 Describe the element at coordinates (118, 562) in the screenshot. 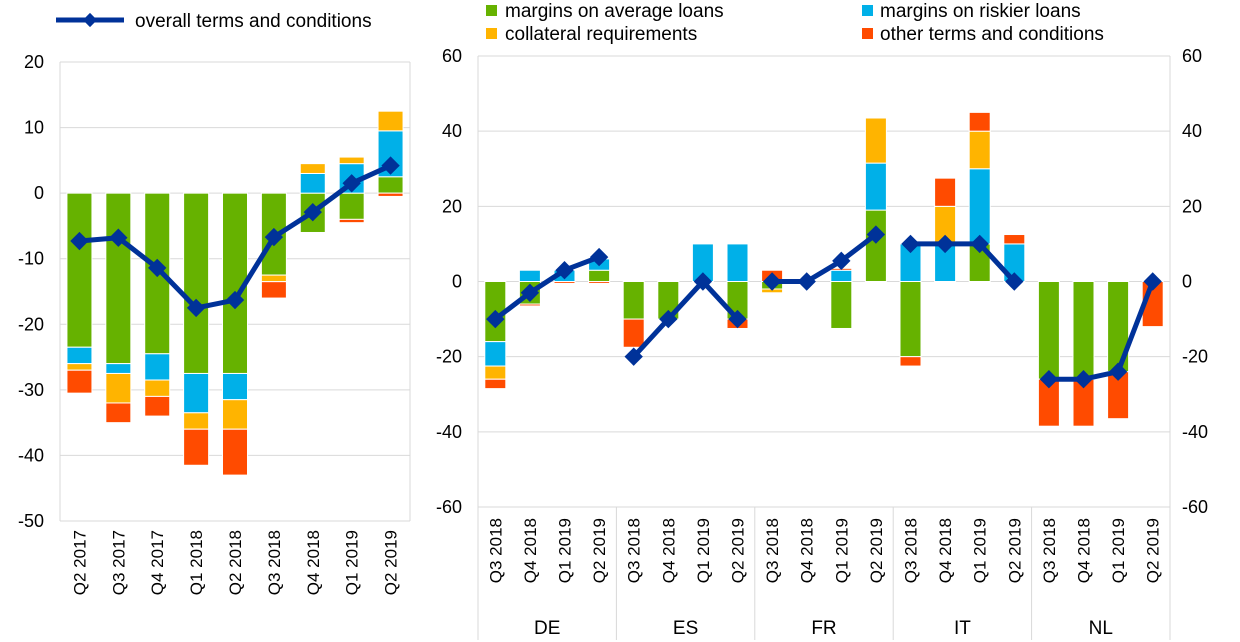

I see `left-x-tick: Q3 2017` at that location.